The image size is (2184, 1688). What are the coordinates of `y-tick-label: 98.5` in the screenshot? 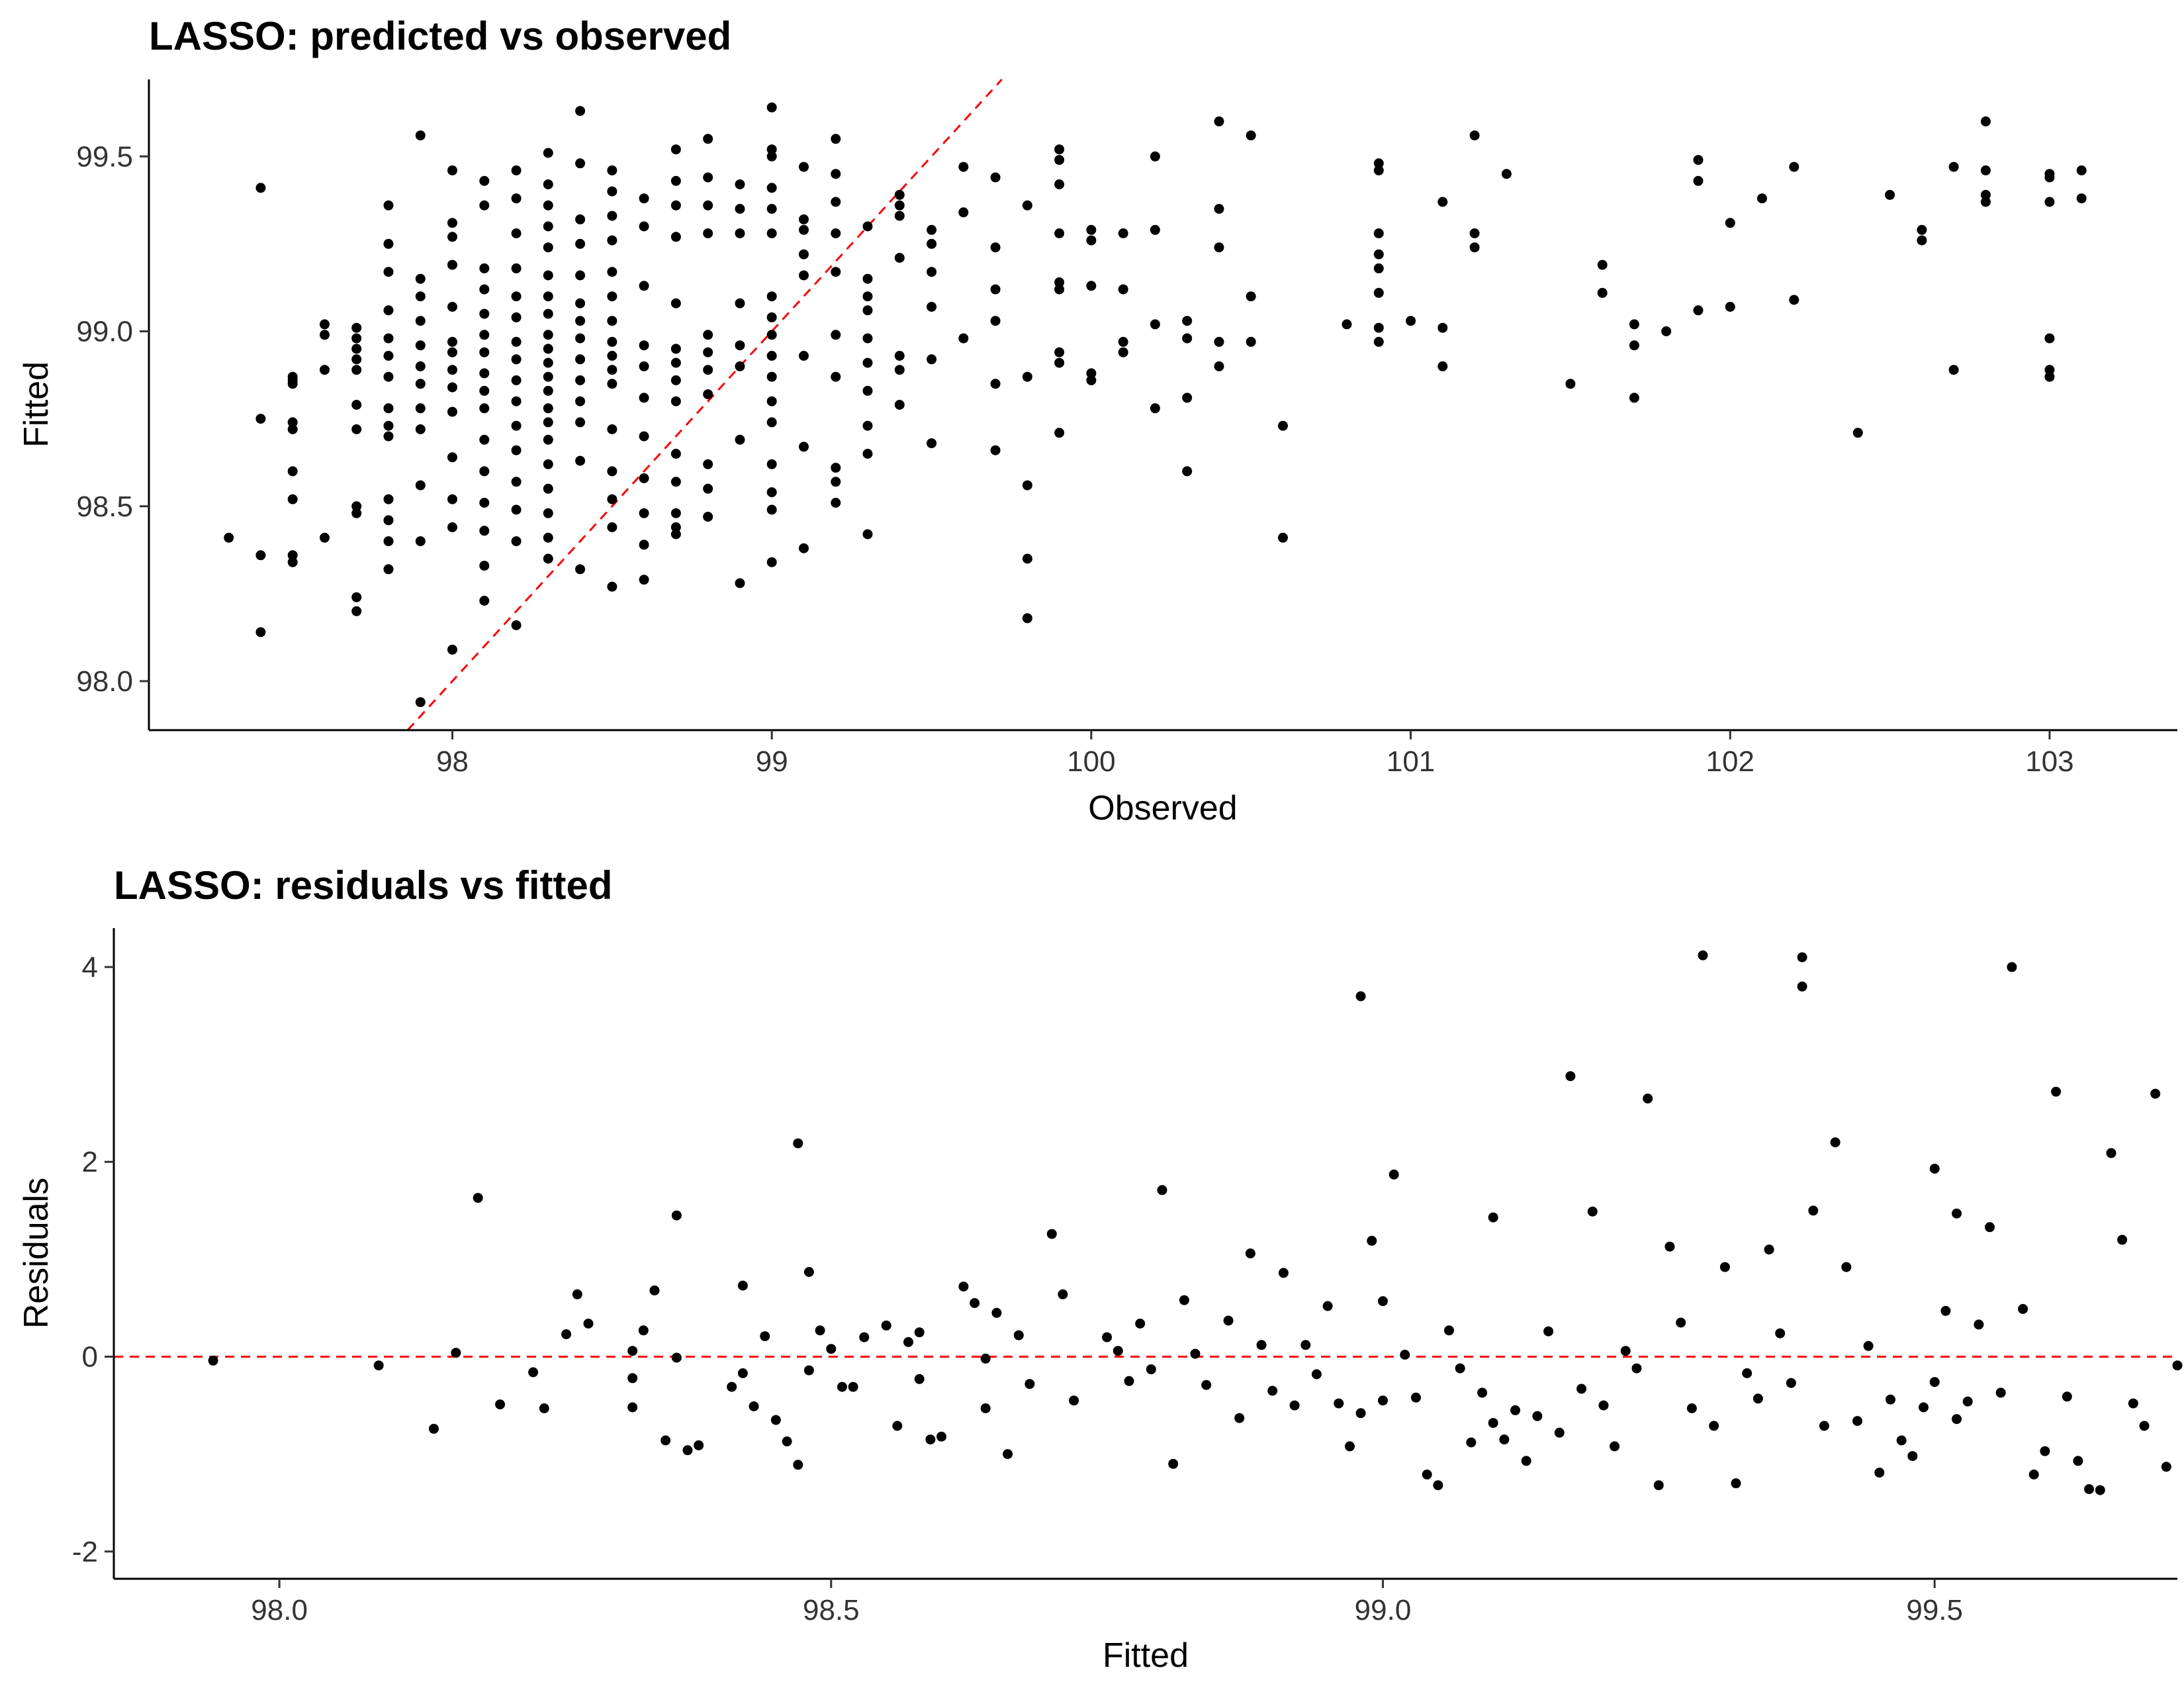 It's located at (105, 507).